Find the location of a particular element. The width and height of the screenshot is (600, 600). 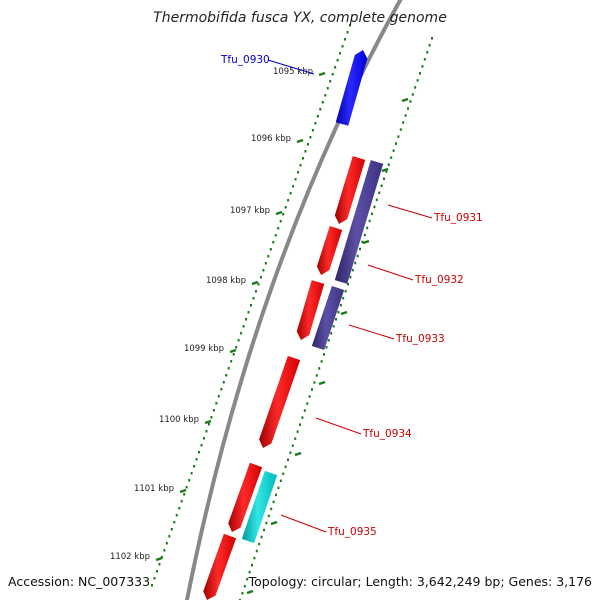

gene-label: Tfu_0931 is located at coordinates (458, 218).